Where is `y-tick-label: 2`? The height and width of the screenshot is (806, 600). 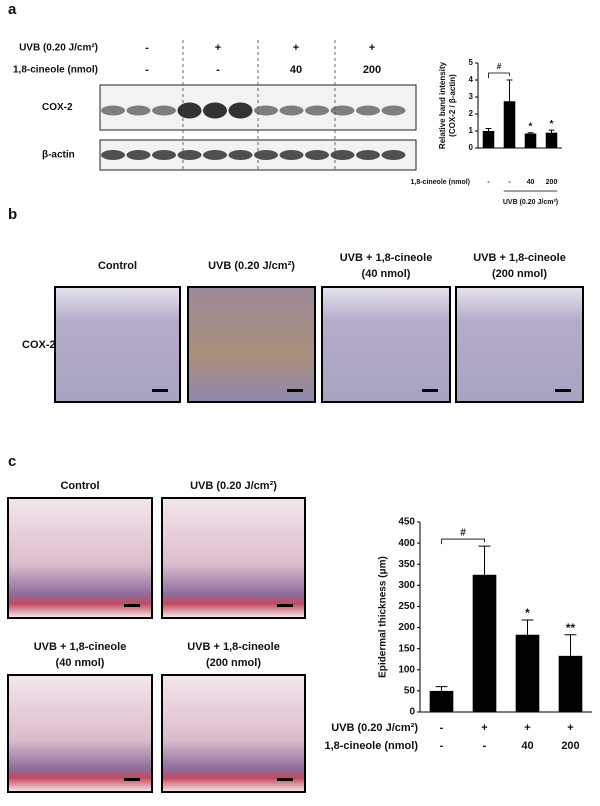
y-tick-label: 2 is located at coordinates (471, 113).